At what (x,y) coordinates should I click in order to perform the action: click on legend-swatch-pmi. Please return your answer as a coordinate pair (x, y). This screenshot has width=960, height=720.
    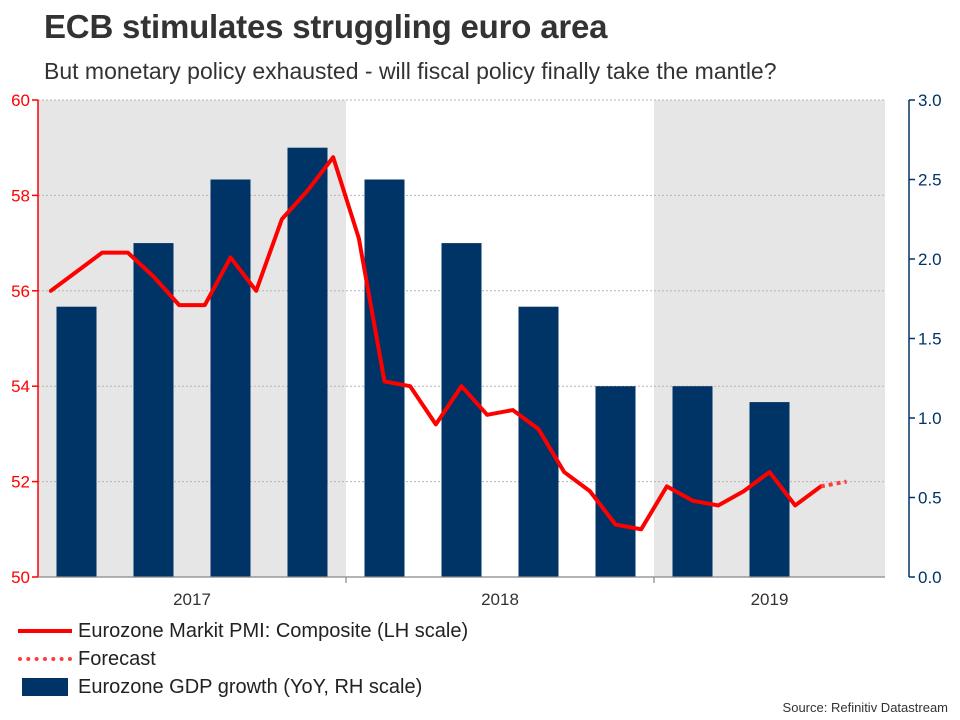
    Looking at the image, I should click on (45, 631).